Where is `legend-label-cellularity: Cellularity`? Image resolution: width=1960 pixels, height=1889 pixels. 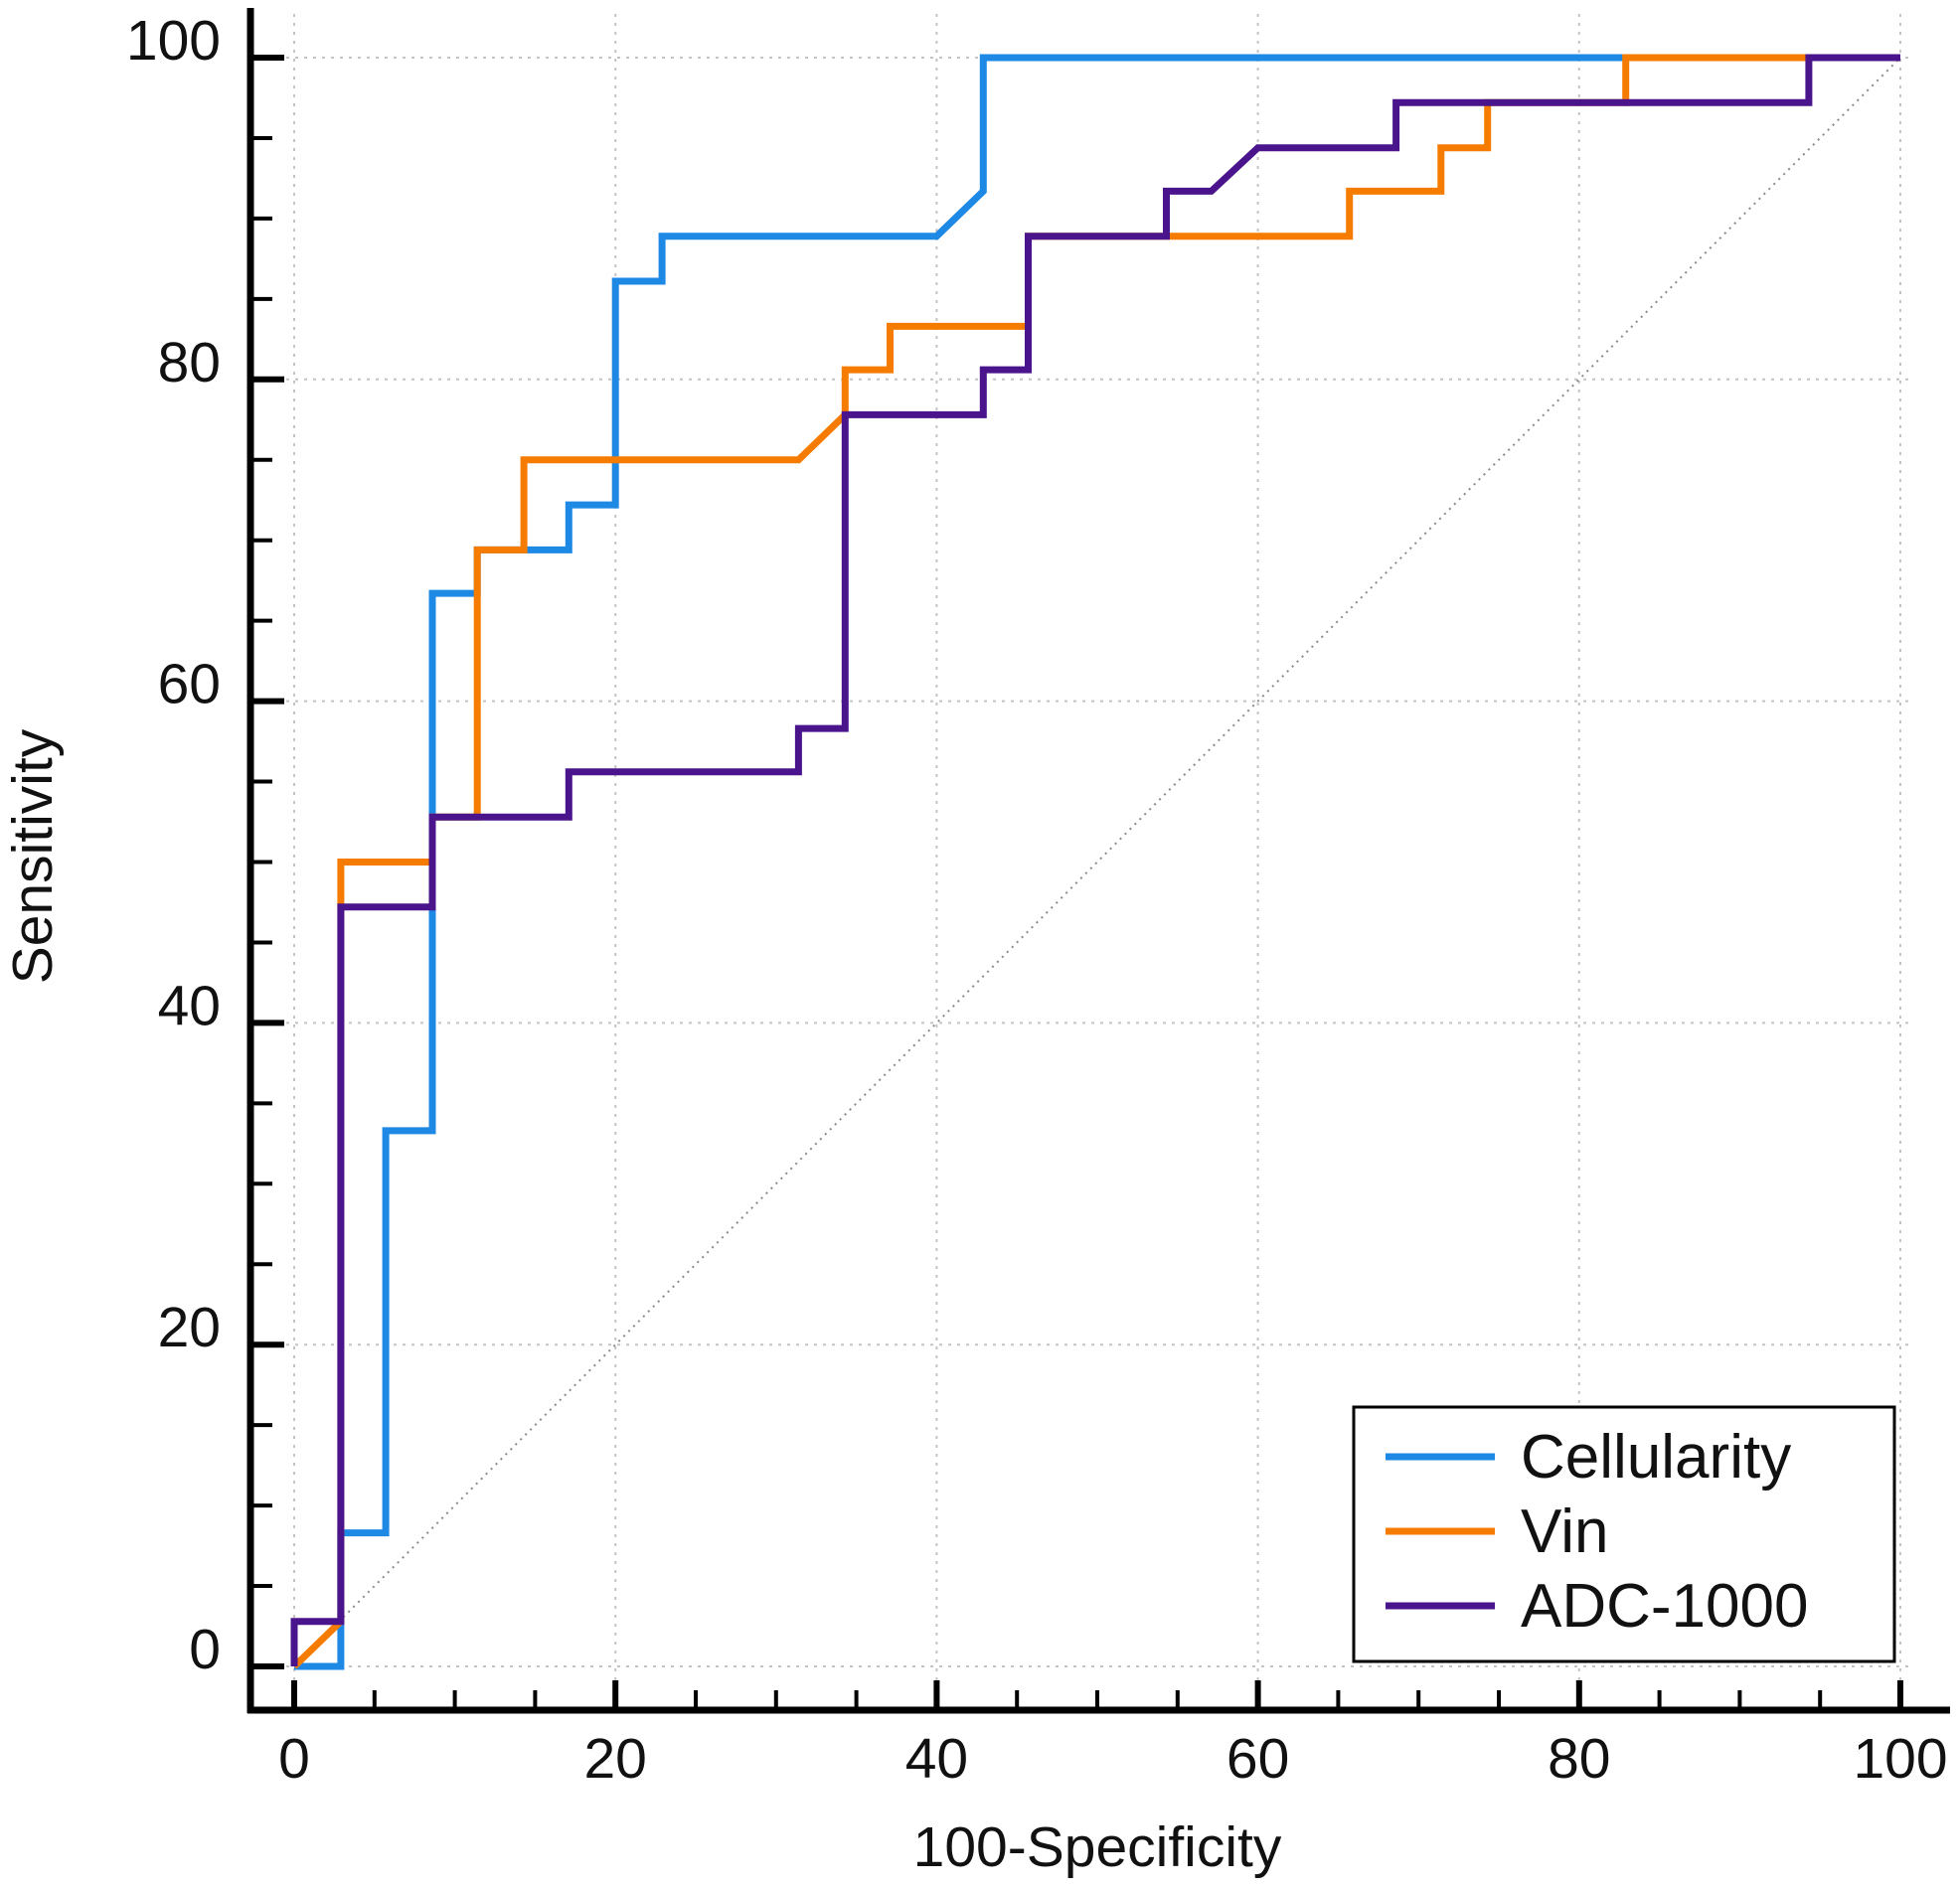 legend-label-cellularity: Cellularity is located at coordinates (1656, 1457).